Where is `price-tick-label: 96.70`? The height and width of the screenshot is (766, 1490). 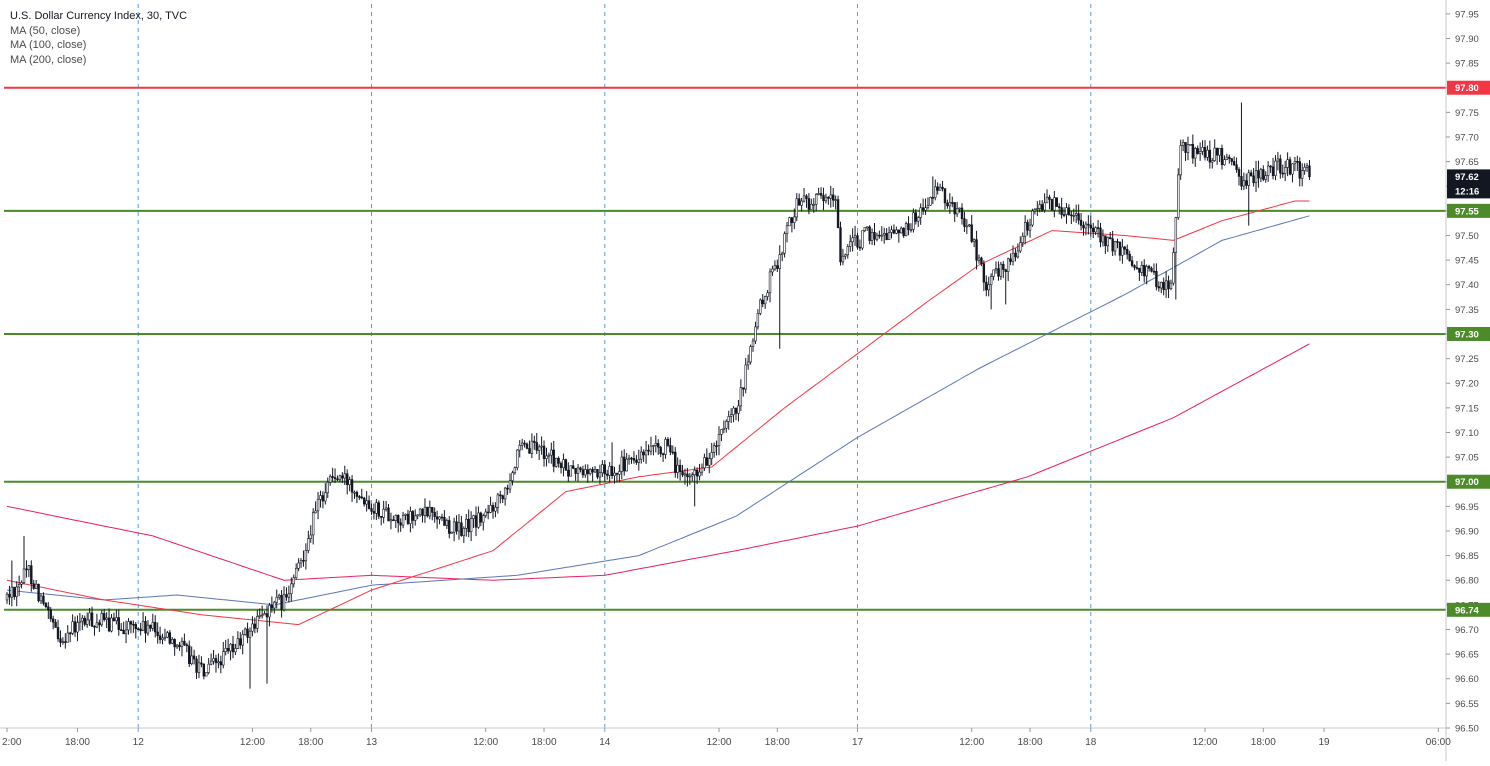
price-tick-label: 96.70 is located at coordinates (1467, 630).